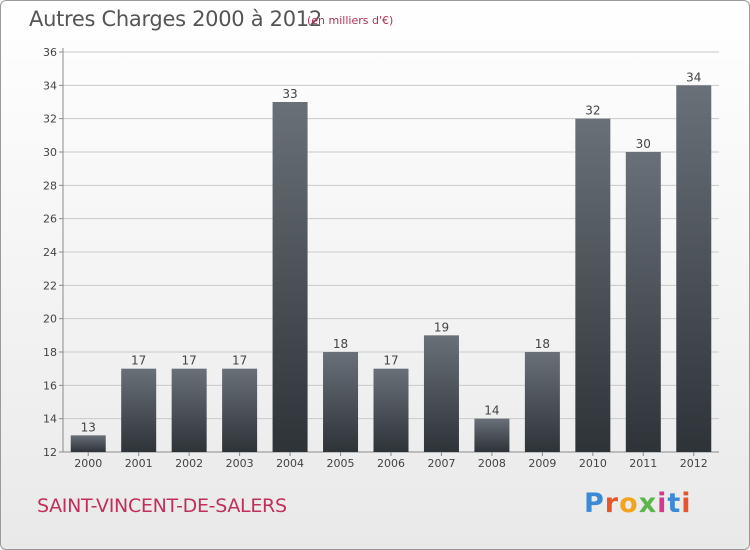  I want to click on x-tick-label: 2008, so click(492, 463).